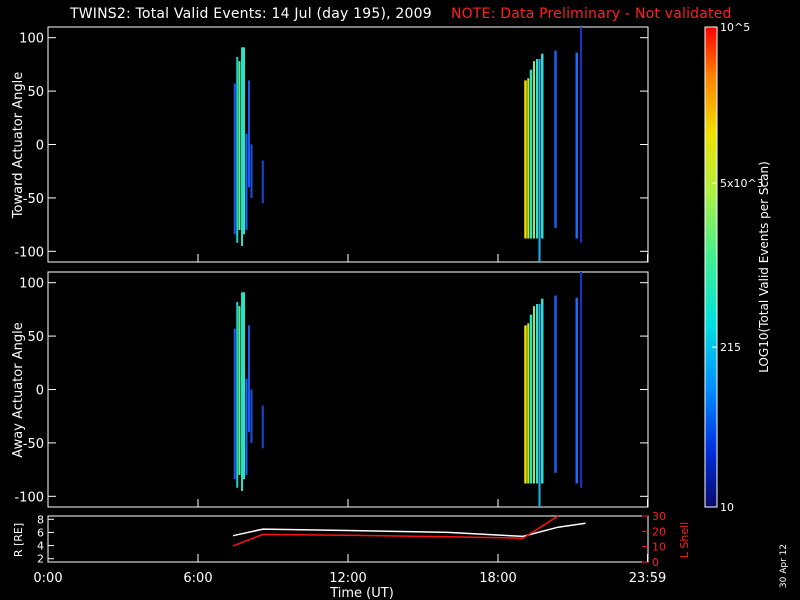 This screenshot has width=800, height=600. Describe the element at coordinates (591, 14) in the screenshot. I see `preliminary-note: NOTE: Data Preliminary - Not validated` at that location.